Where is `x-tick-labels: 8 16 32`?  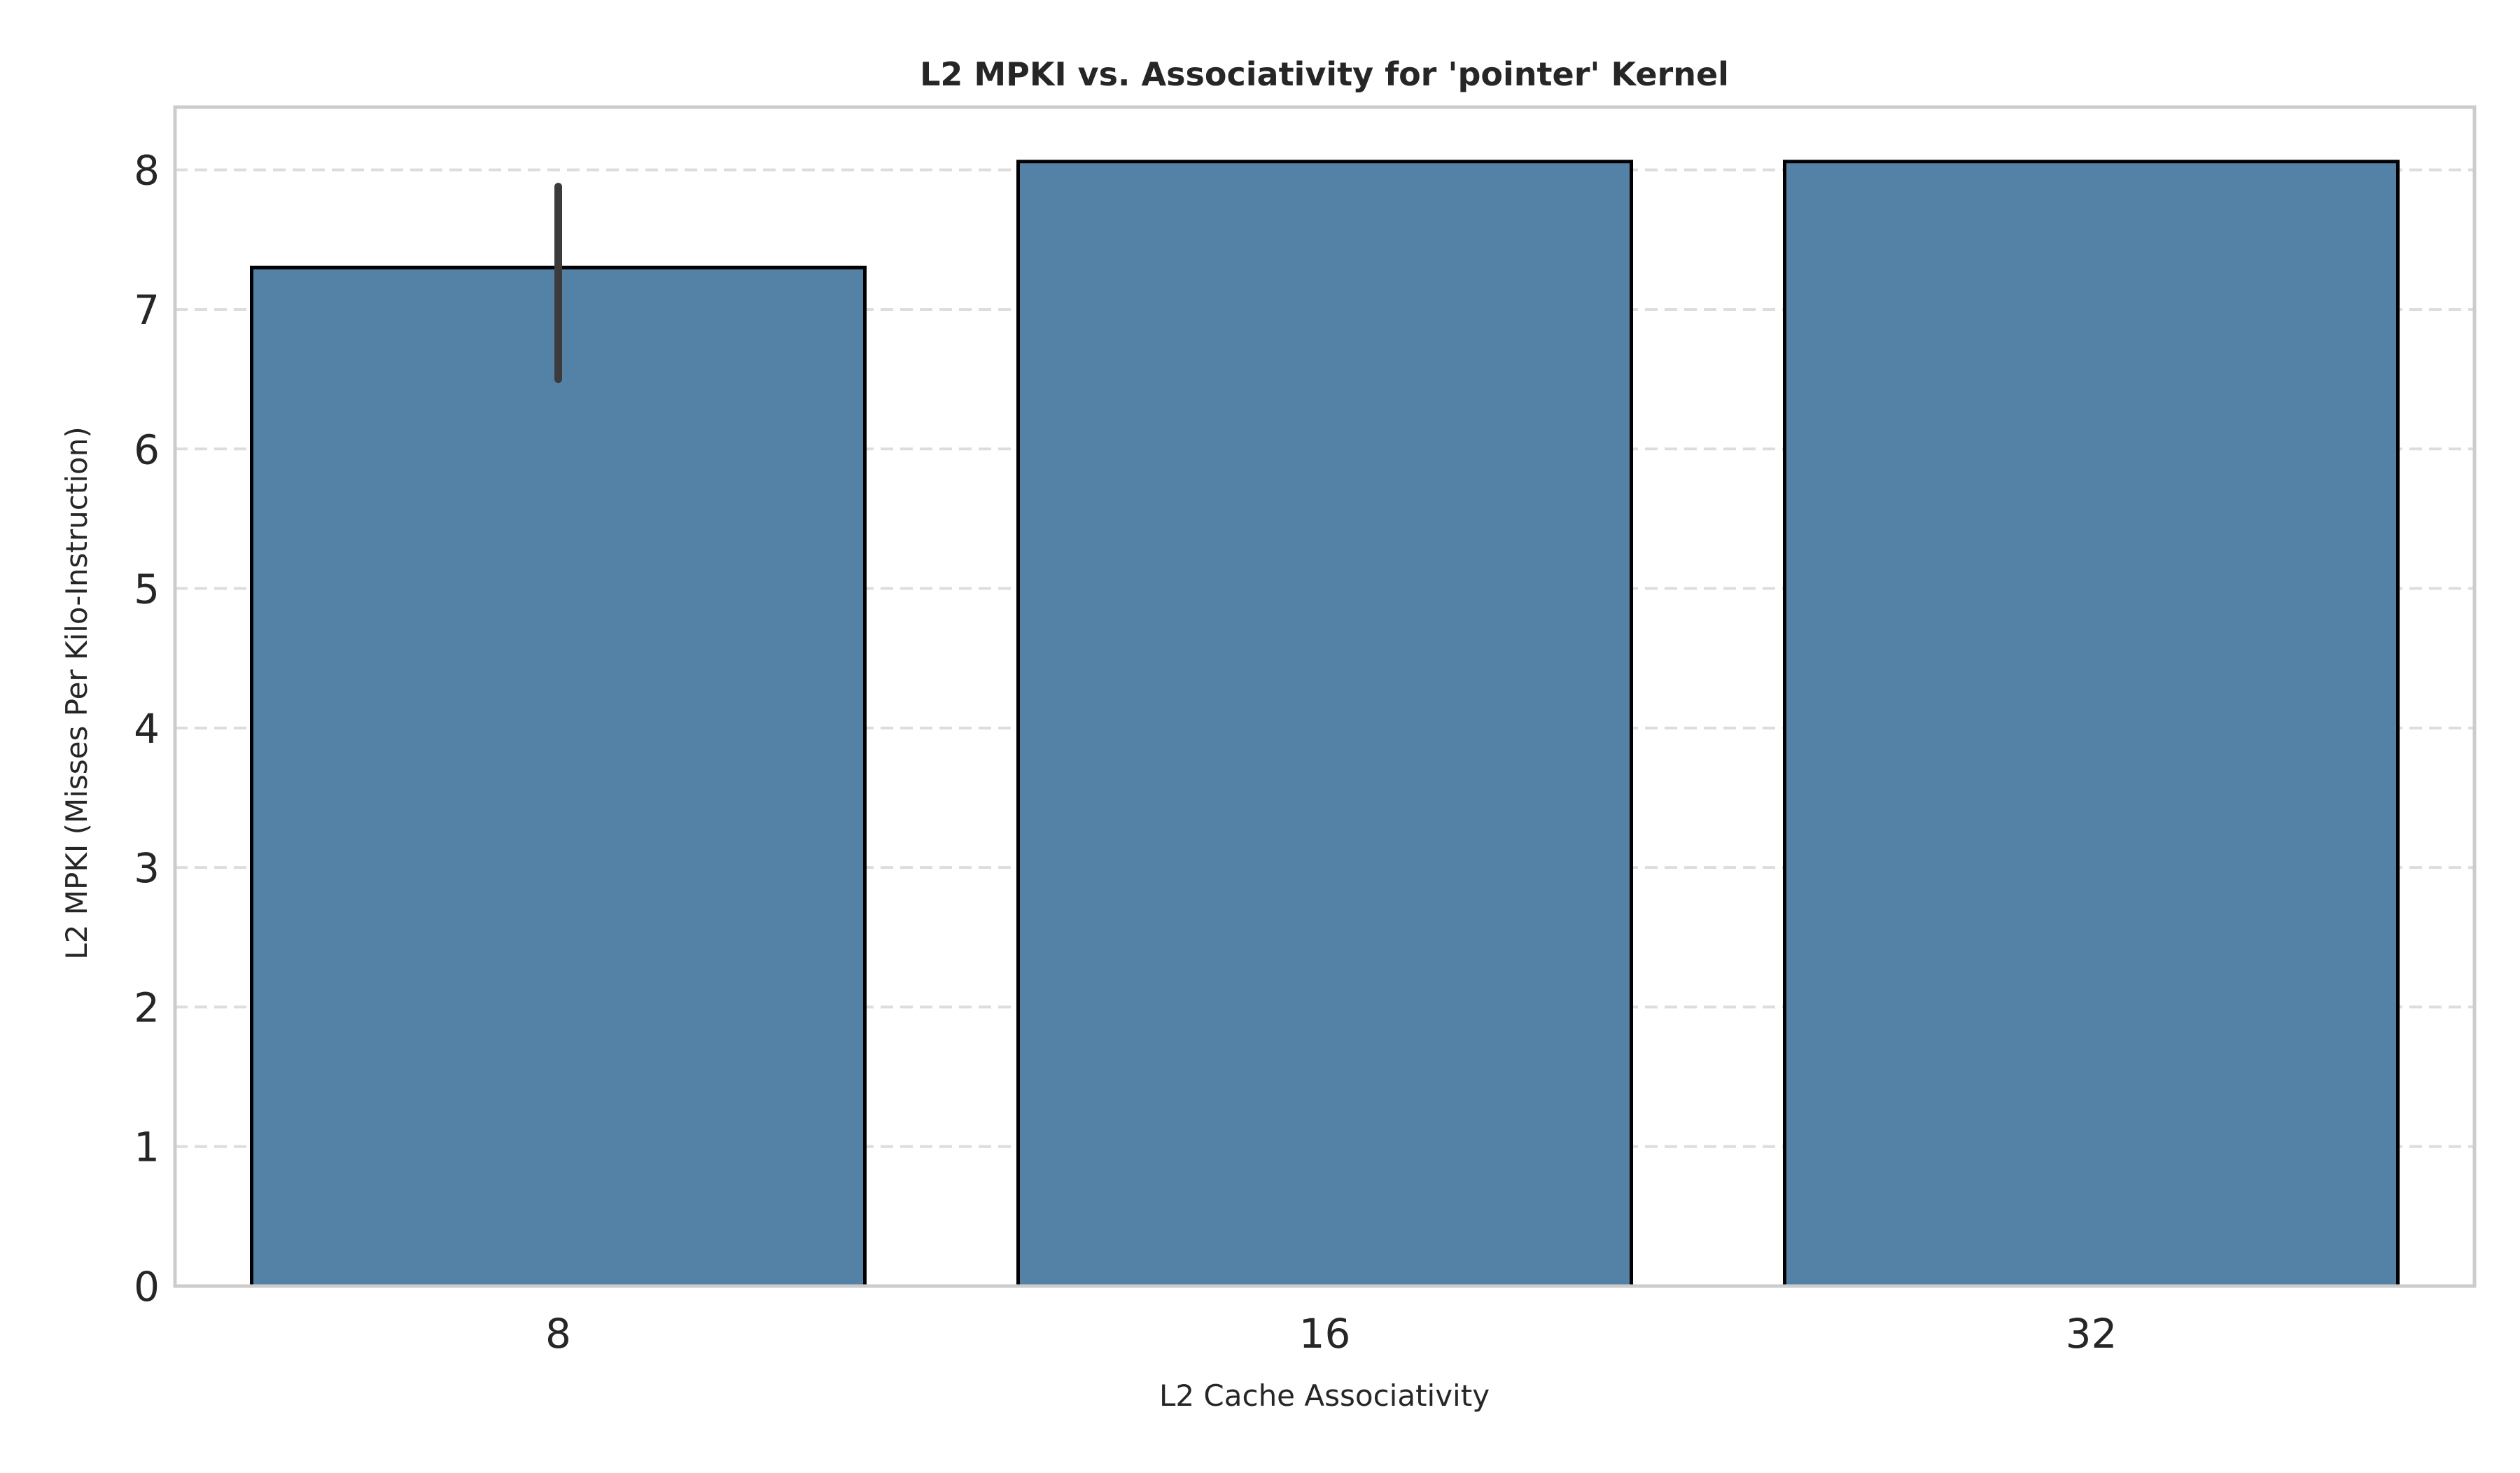
x-tick-labels: 8 16 32 is located at coordinates (1331, 1333).